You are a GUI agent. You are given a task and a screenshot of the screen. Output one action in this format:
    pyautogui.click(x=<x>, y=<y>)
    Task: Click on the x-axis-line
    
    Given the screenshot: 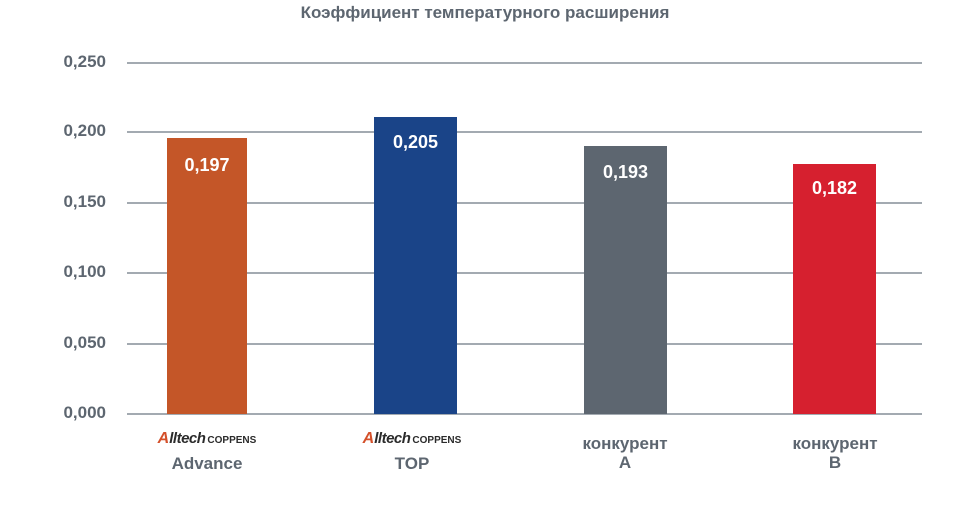 What is the action you would take?
    pyautogui.click(x=524, y=414)
    